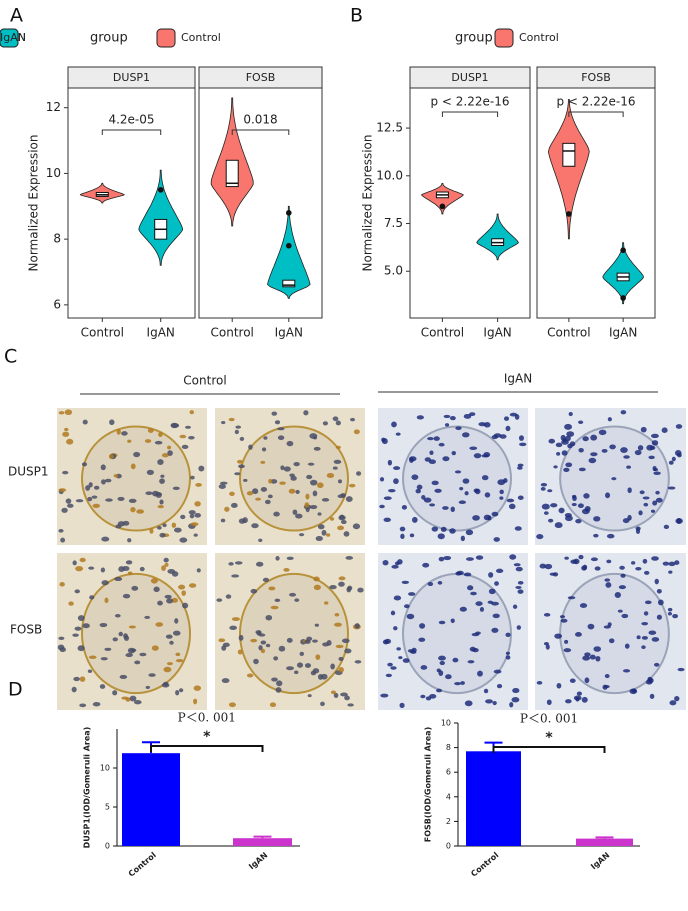 This screenshot has width=688, height=911. Describe the element at coordinates (470, 114) in the screenshot. I see `bracket` at that location.